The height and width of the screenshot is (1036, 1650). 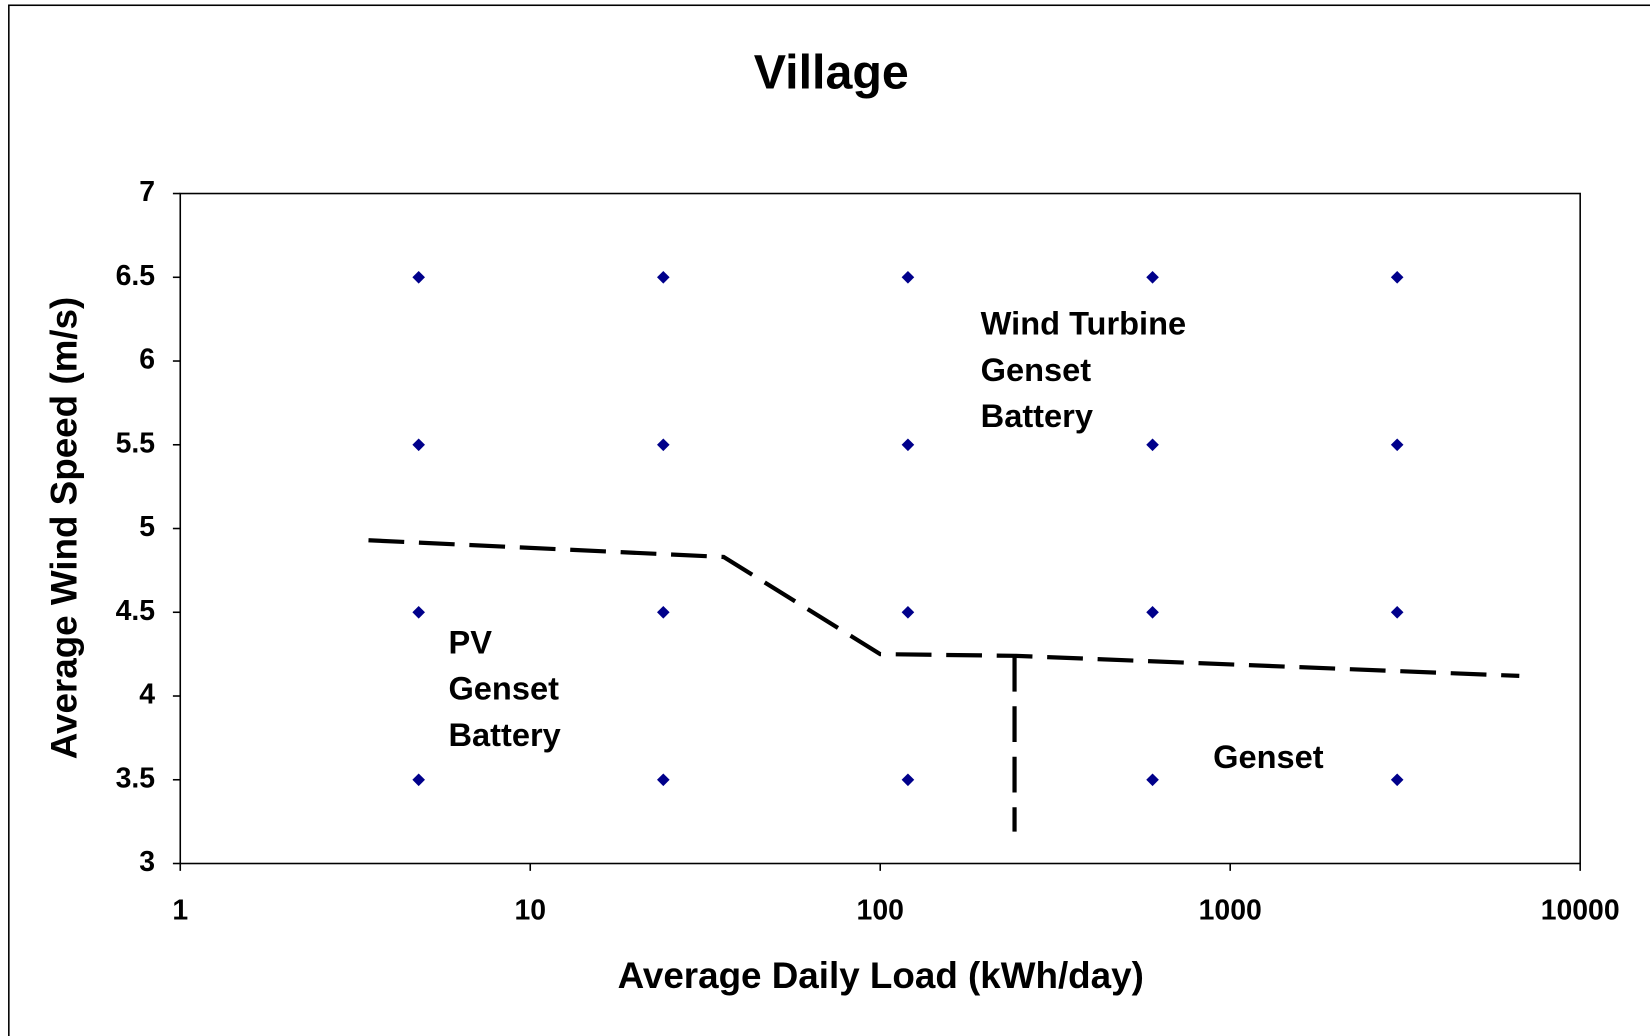 I want to click on y-tick-label: 3.5, so click(x=135, y=778).